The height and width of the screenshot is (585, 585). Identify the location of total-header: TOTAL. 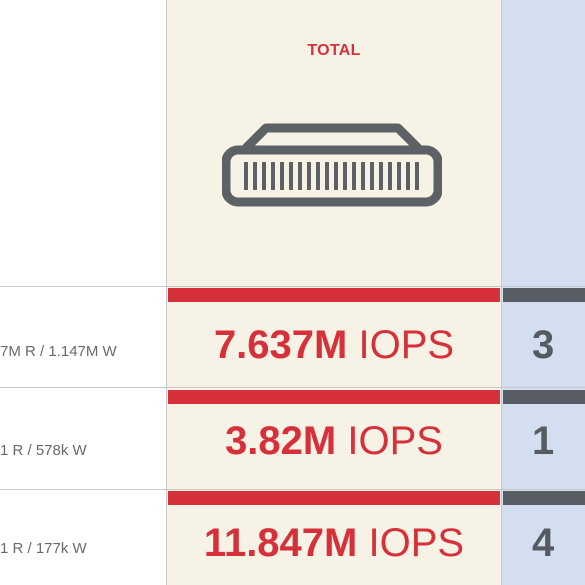
(334, 50).